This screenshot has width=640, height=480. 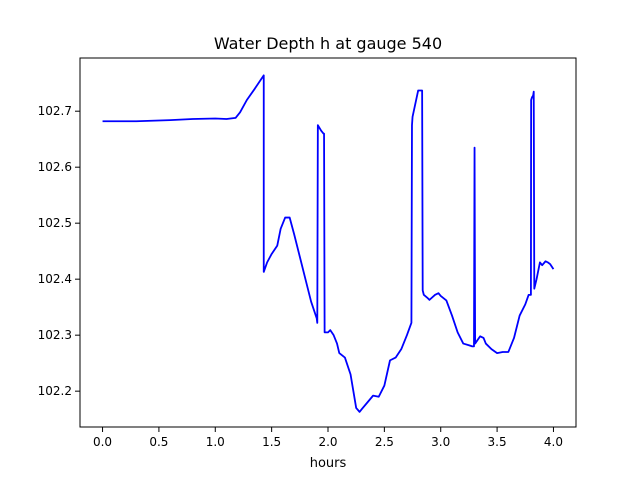 I want to click on y-tick-label: 102.2, so click(x=55, y=391).